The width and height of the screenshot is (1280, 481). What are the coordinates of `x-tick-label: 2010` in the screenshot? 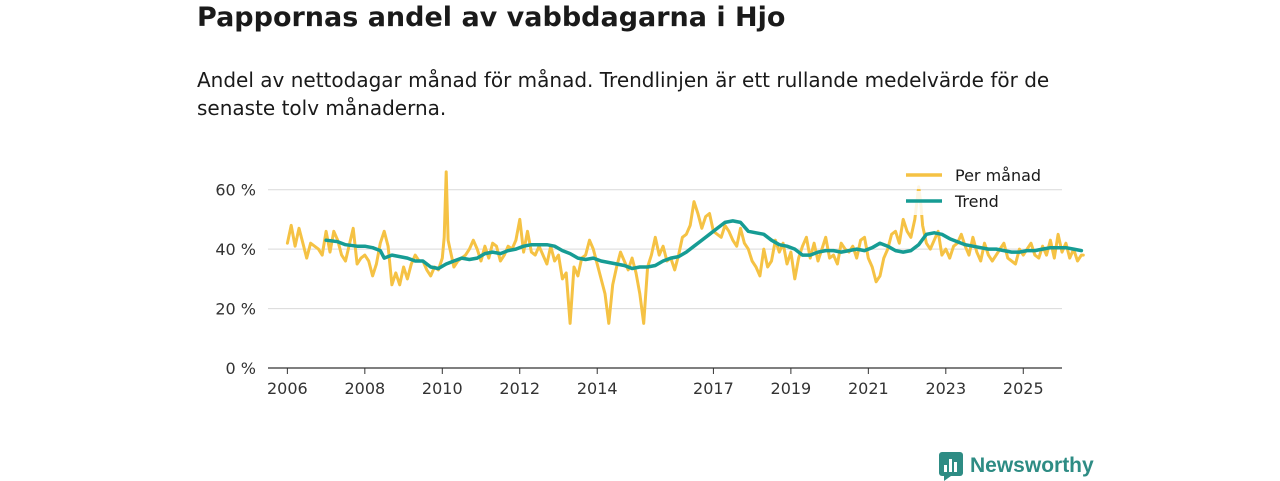 It's located at (442, 388).